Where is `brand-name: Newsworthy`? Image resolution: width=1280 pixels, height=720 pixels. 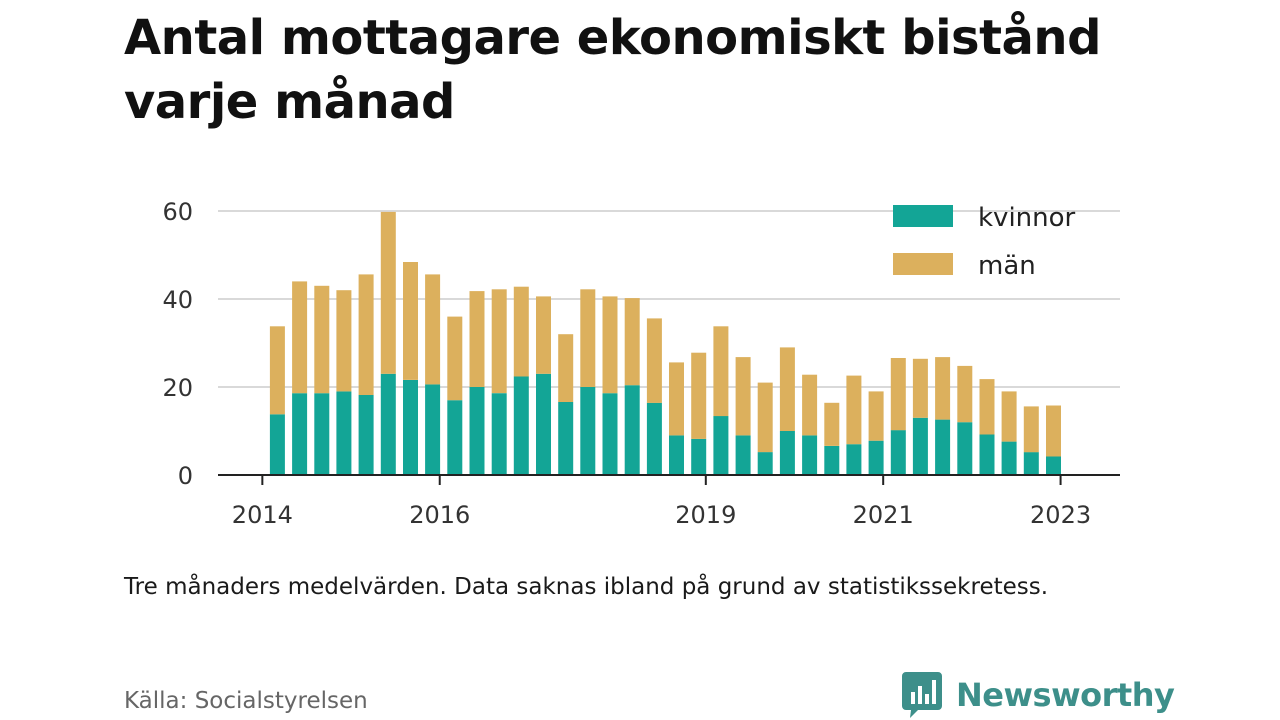
brand-name: Newsworthy is located at coordinates (1065, 695).